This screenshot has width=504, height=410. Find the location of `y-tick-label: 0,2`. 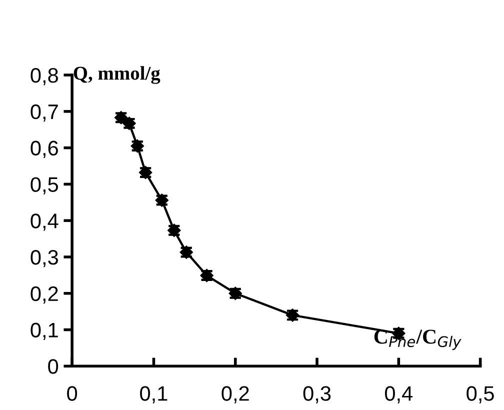

y-tick-label: 0,2 is located at coordinates (44, 295).